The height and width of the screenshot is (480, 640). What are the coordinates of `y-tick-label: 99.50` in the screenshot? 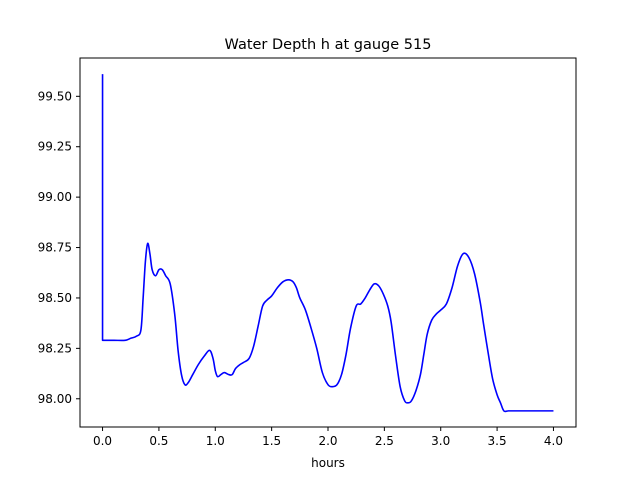 It's located at (55, 96).